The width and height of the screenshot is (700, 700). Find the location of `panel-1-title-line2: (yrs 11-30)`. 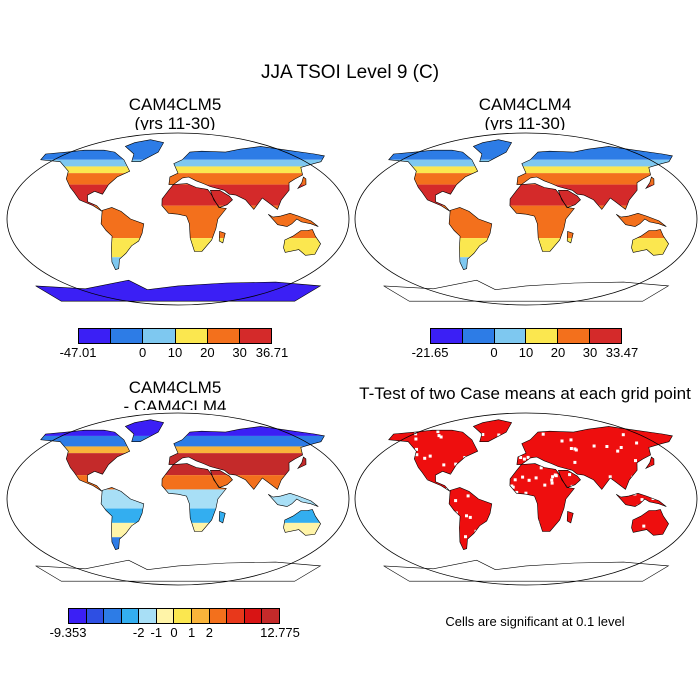

panel-1-title-line2: (yrs 11-30) is located at coordinates (175, 123).